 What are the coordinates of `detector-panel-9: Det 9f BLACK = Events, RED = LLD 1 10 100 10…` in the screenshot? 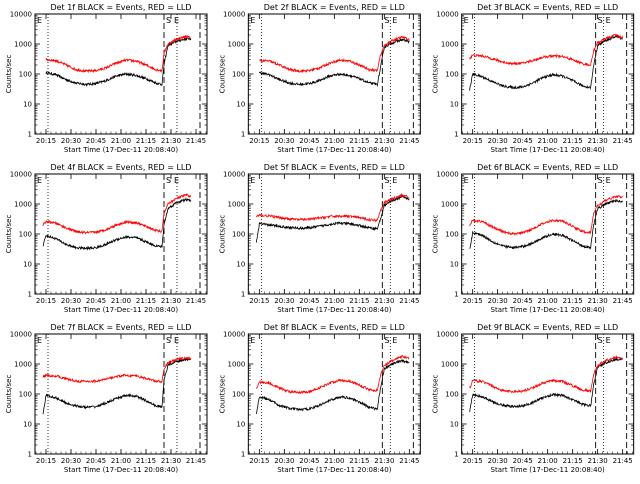 It's located at (533, 398).